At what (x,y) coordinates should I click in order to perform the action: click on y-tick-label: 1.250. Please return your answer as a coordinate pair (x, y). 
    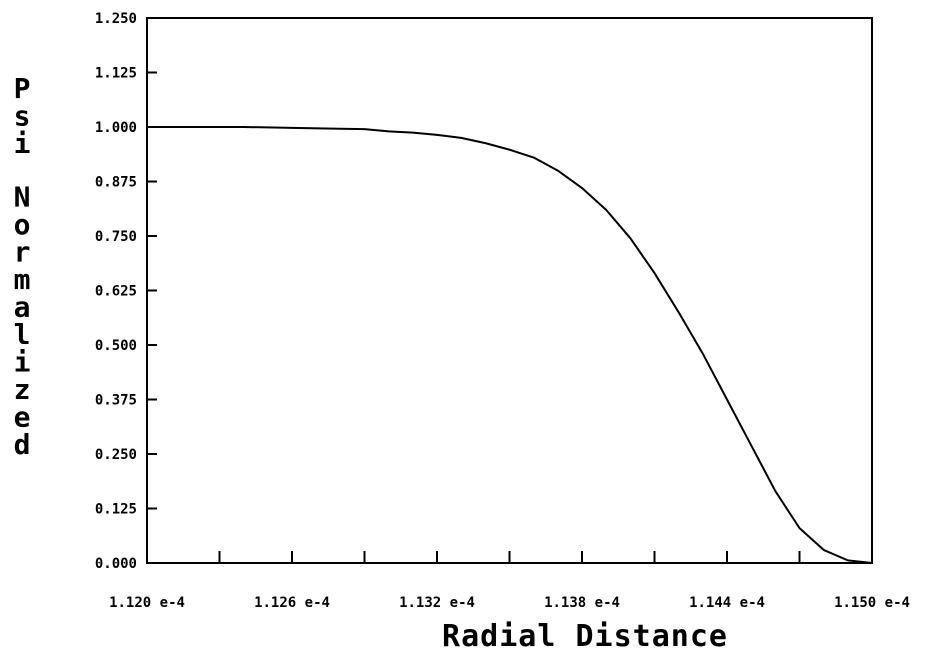
    Looking at the image, I should click on (116, 19).